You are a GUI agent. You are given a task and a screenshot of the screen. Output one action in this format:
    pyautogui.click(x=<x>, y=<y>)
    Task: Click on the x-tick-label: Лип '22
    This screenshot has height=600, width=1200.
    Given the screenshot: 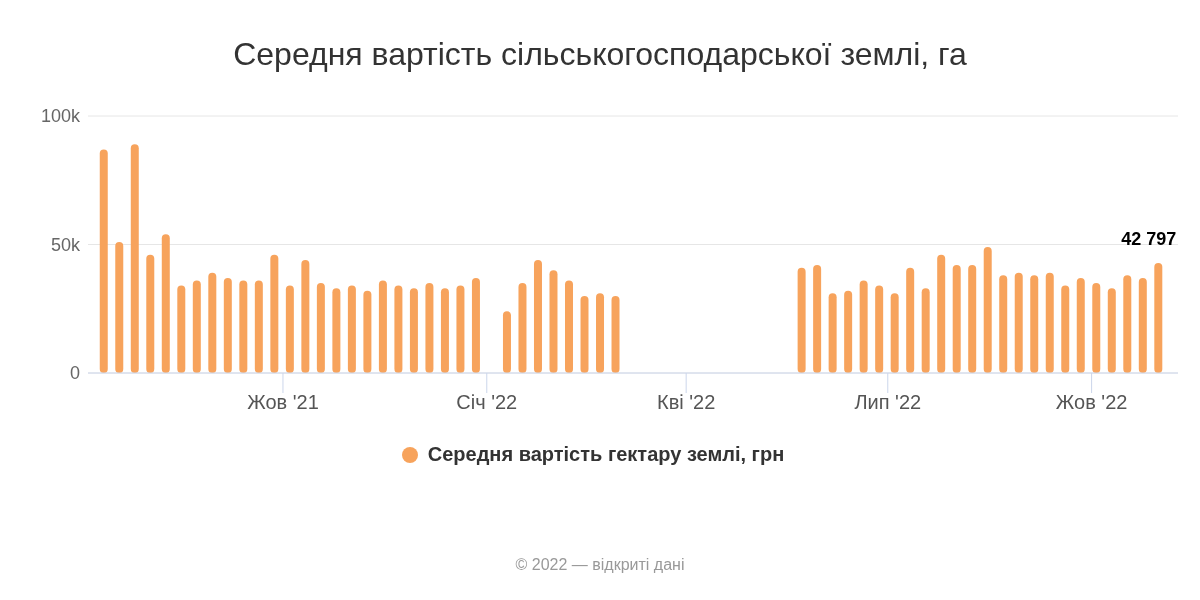 What is the action you would take?
    pyautogui.click(x=888, y=402)
    